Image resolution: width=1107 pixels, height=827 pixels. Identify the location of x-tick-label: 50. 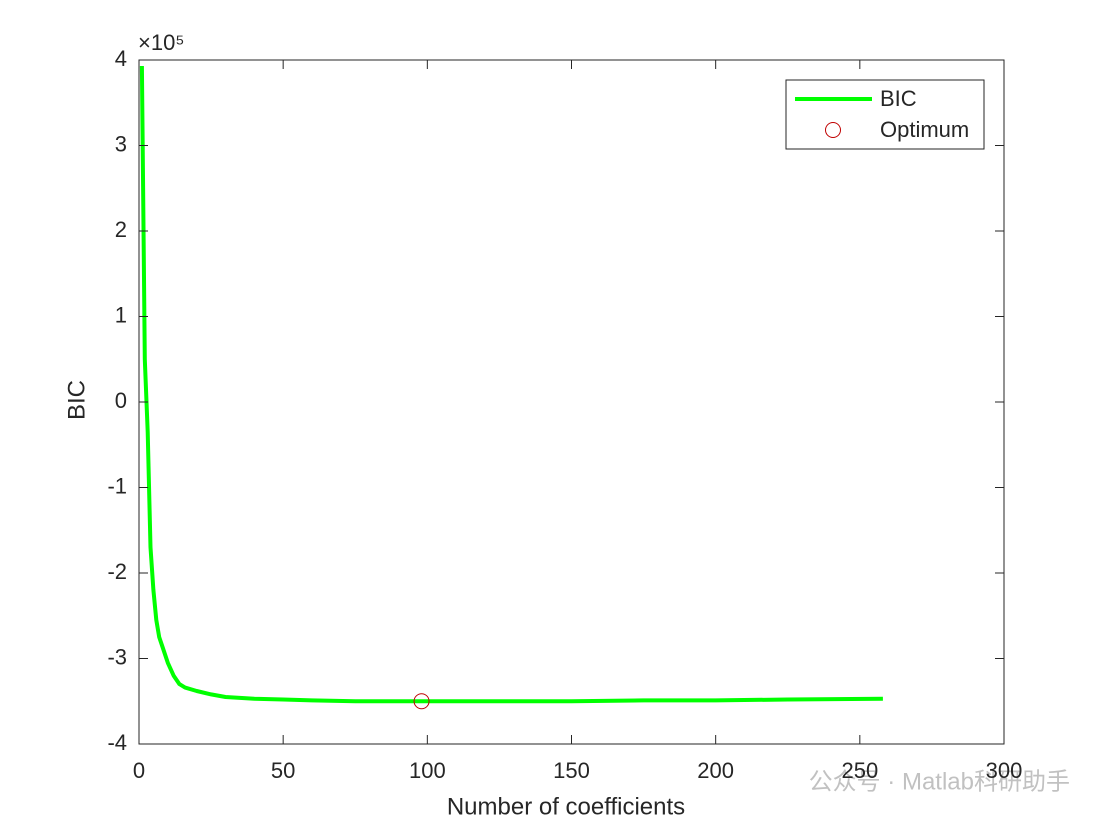
(283, 770).